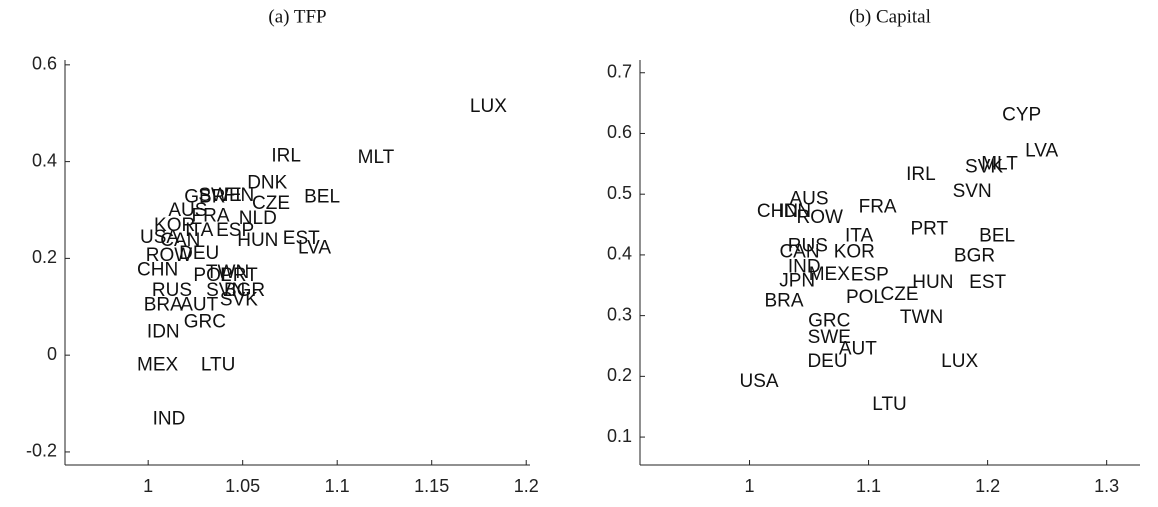  Describe the element at coordinates (619, 72) in the screenshot. I see `y-tick-label: 0.7` at that location.